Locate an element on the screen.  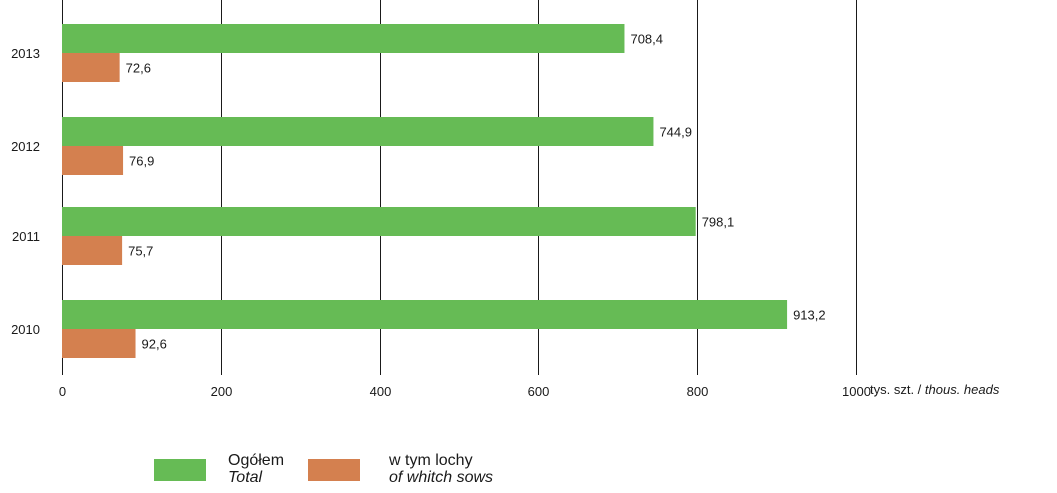
data-label: 913,2 is located at coordinates (809, 315).